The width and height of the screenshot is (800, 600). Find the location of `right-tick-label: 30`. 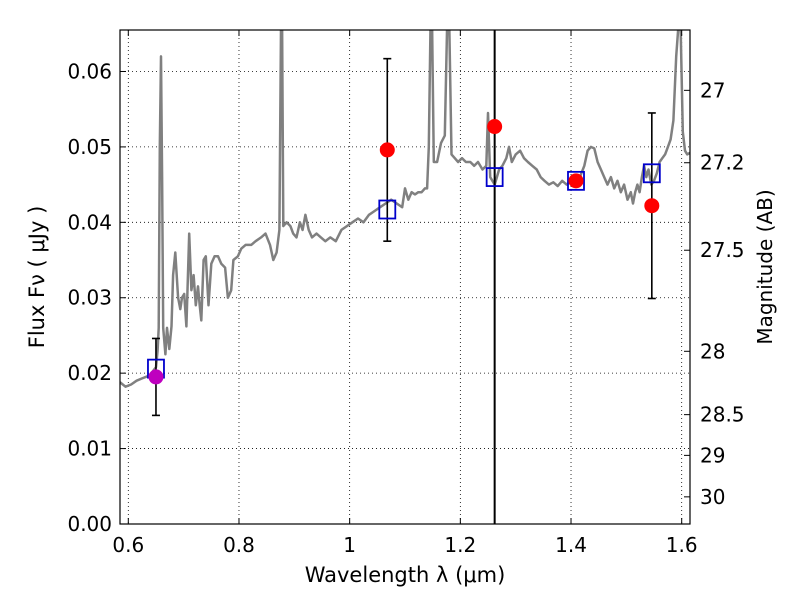

right-tick-label: 30 is located at coordinates (712, 497).